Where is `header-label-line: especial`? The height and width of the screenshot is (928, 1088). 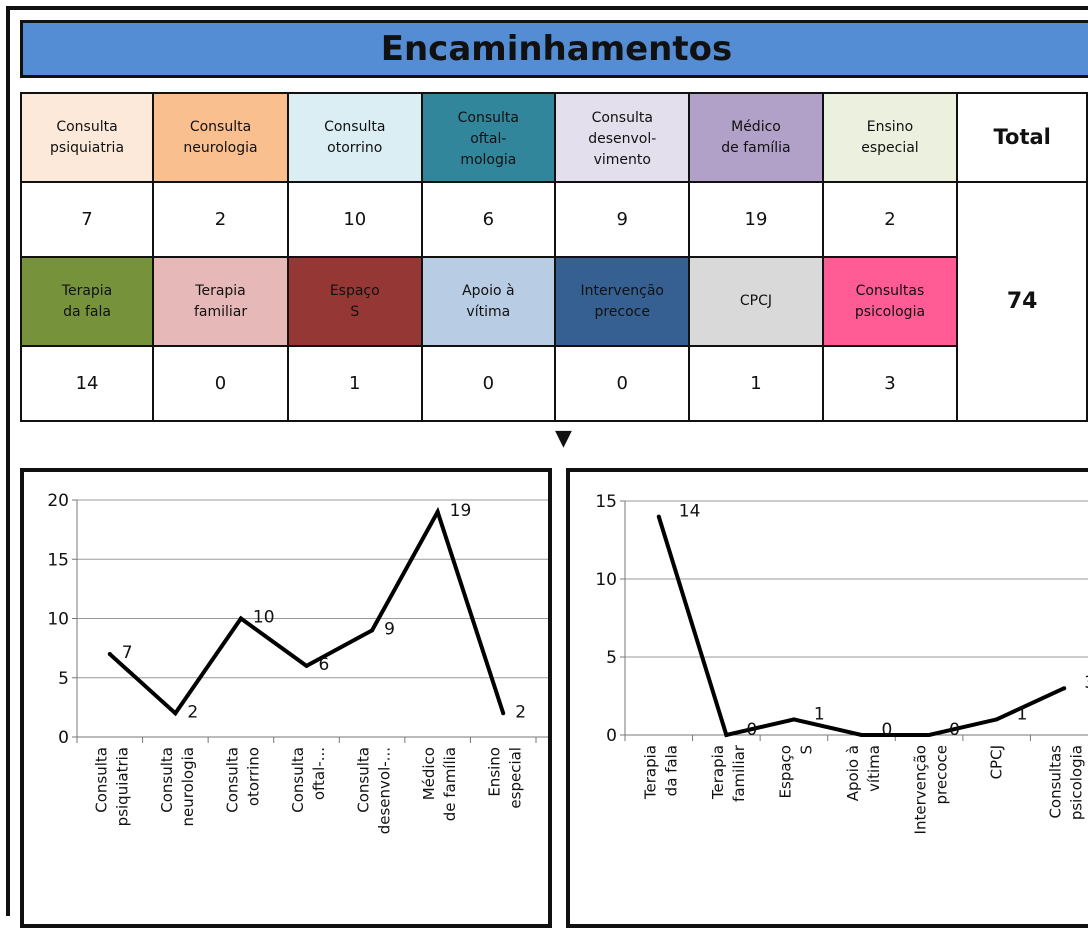
header-label-line: especial is located at coordinates (890, 147).